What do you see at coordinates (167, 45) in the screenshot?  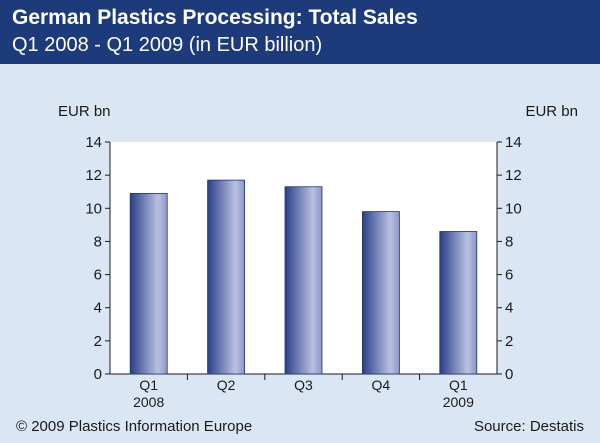 I see `chart-subtitle: Q1 2008 - Q1 2009 (in EUR billion)` at bounding box center [167, 45].